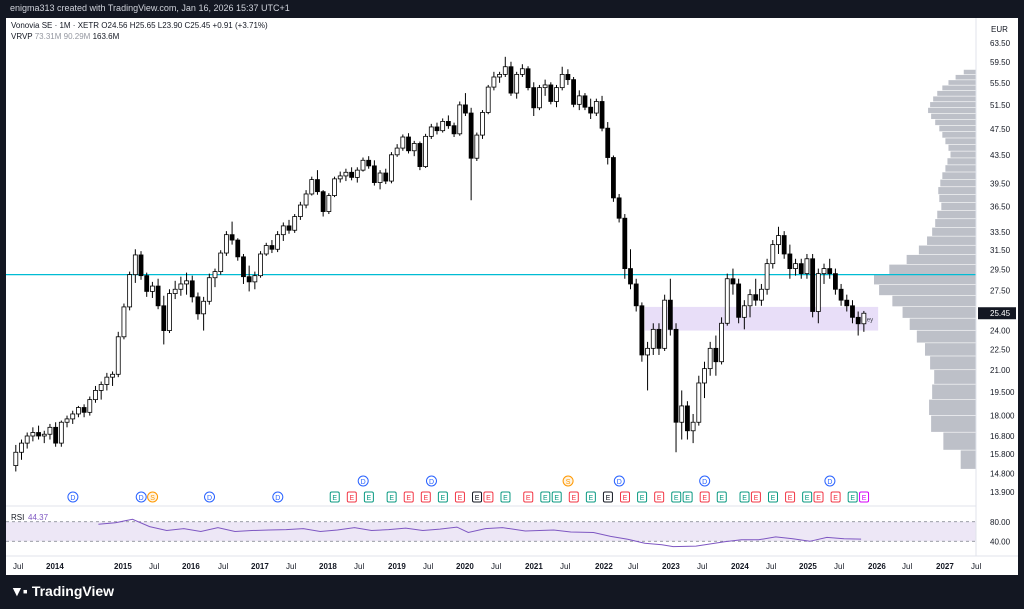 This screenshot has height=609, width=1024. I want to click on price-tick-label: 29.50, so click(1000, 270).